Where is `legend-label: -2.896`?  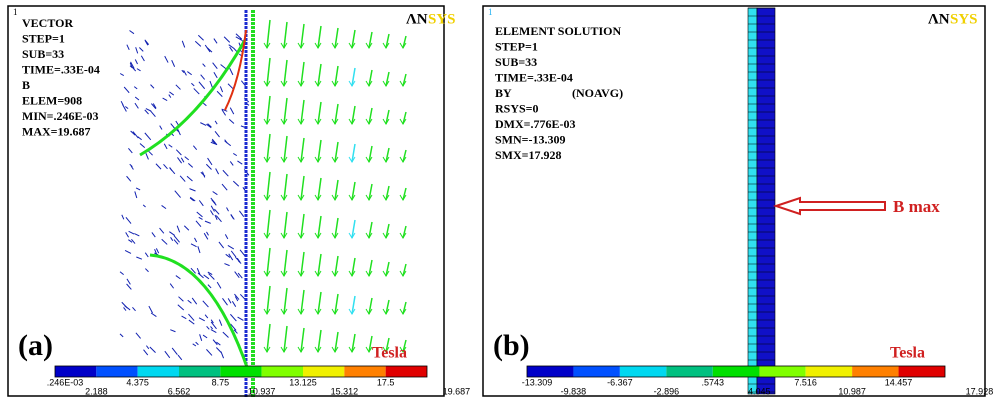 legend-label: -2.896 is located at coordinates (667, 391).